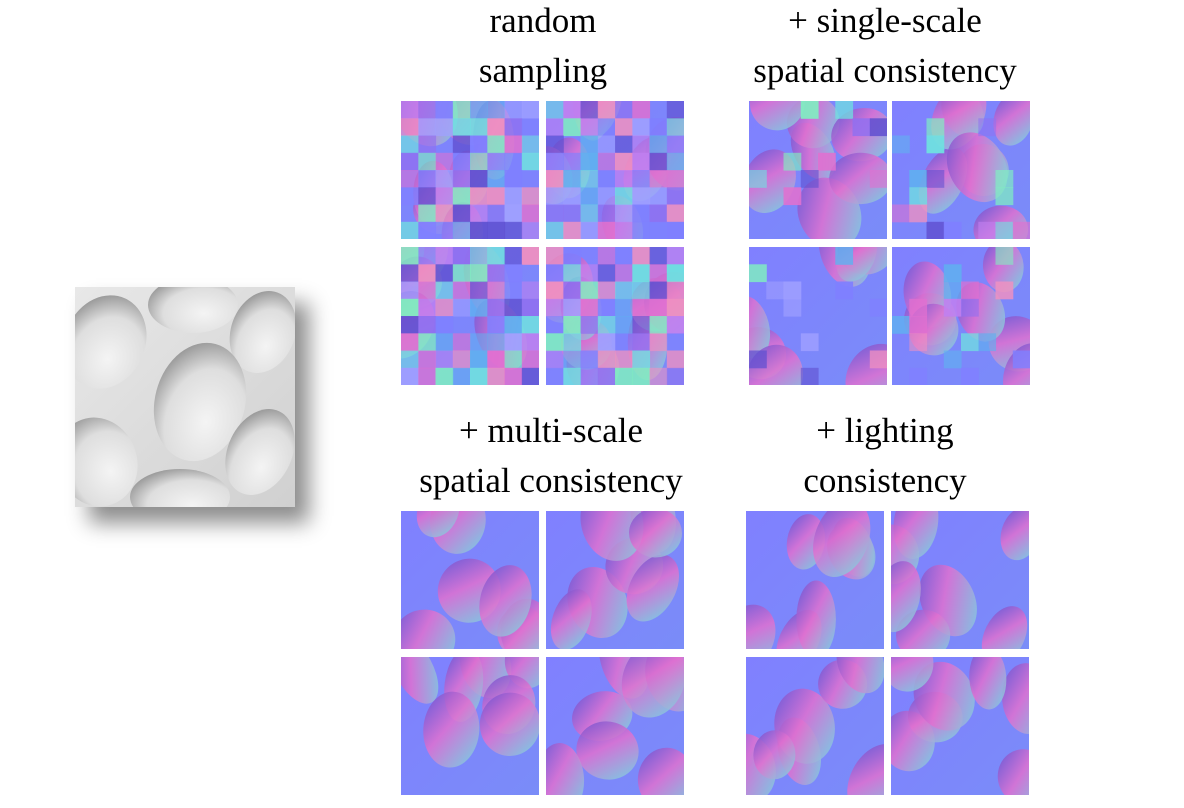 The width and height of the screenshot is (1184, 808). I want to click on caption-multi-scale: + multi-scale spatial consistency, so click(551, 456).